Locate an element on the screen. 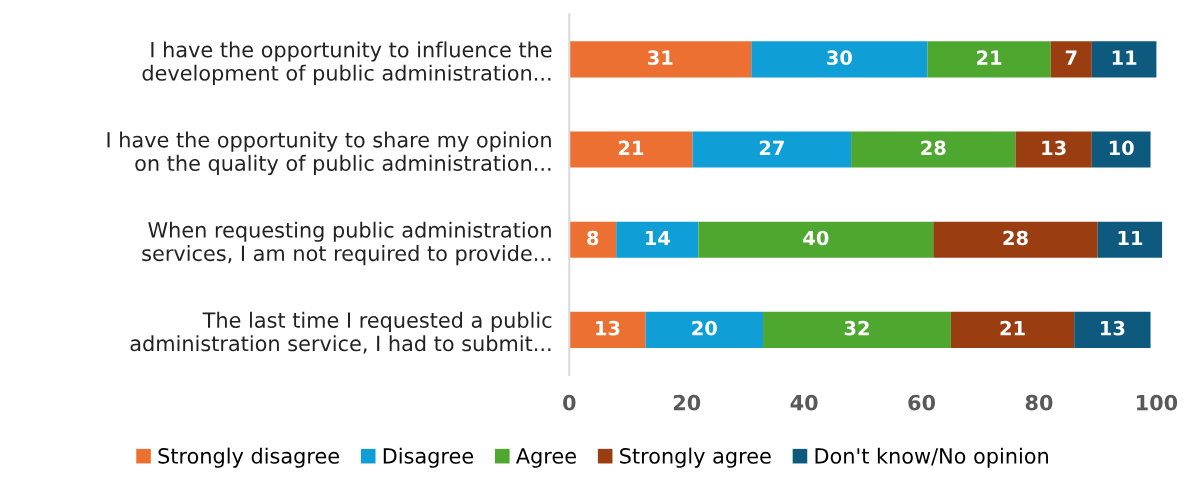 The height and width of the screenshot is (477, 1186). x-tick-label: 60 is located at coordinates (922, 402).